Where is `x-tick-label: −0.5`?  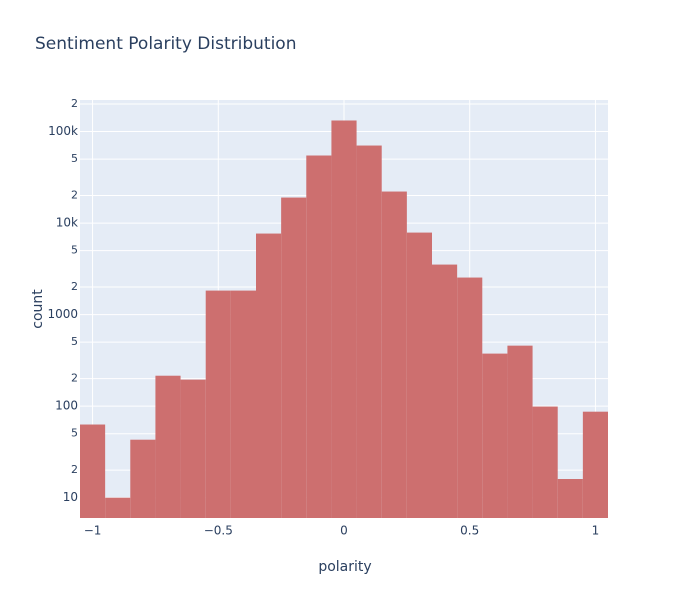
x-tick-label: −0.5 is located at coordinates (218, 531).